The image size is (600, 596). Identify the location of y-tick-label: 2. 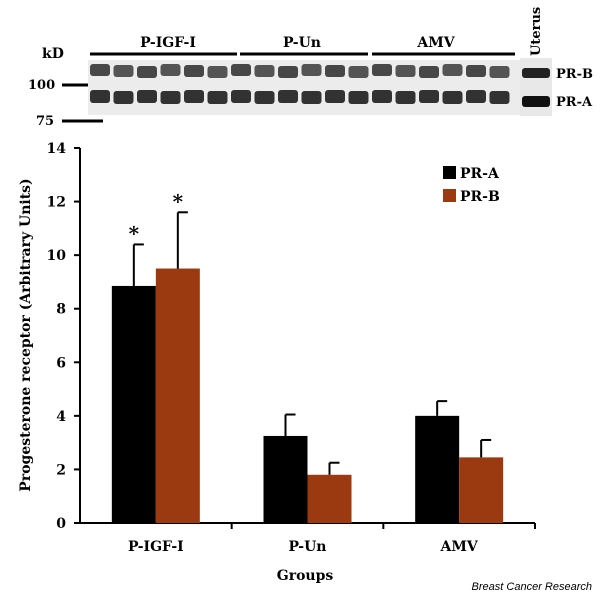
(61, 470).